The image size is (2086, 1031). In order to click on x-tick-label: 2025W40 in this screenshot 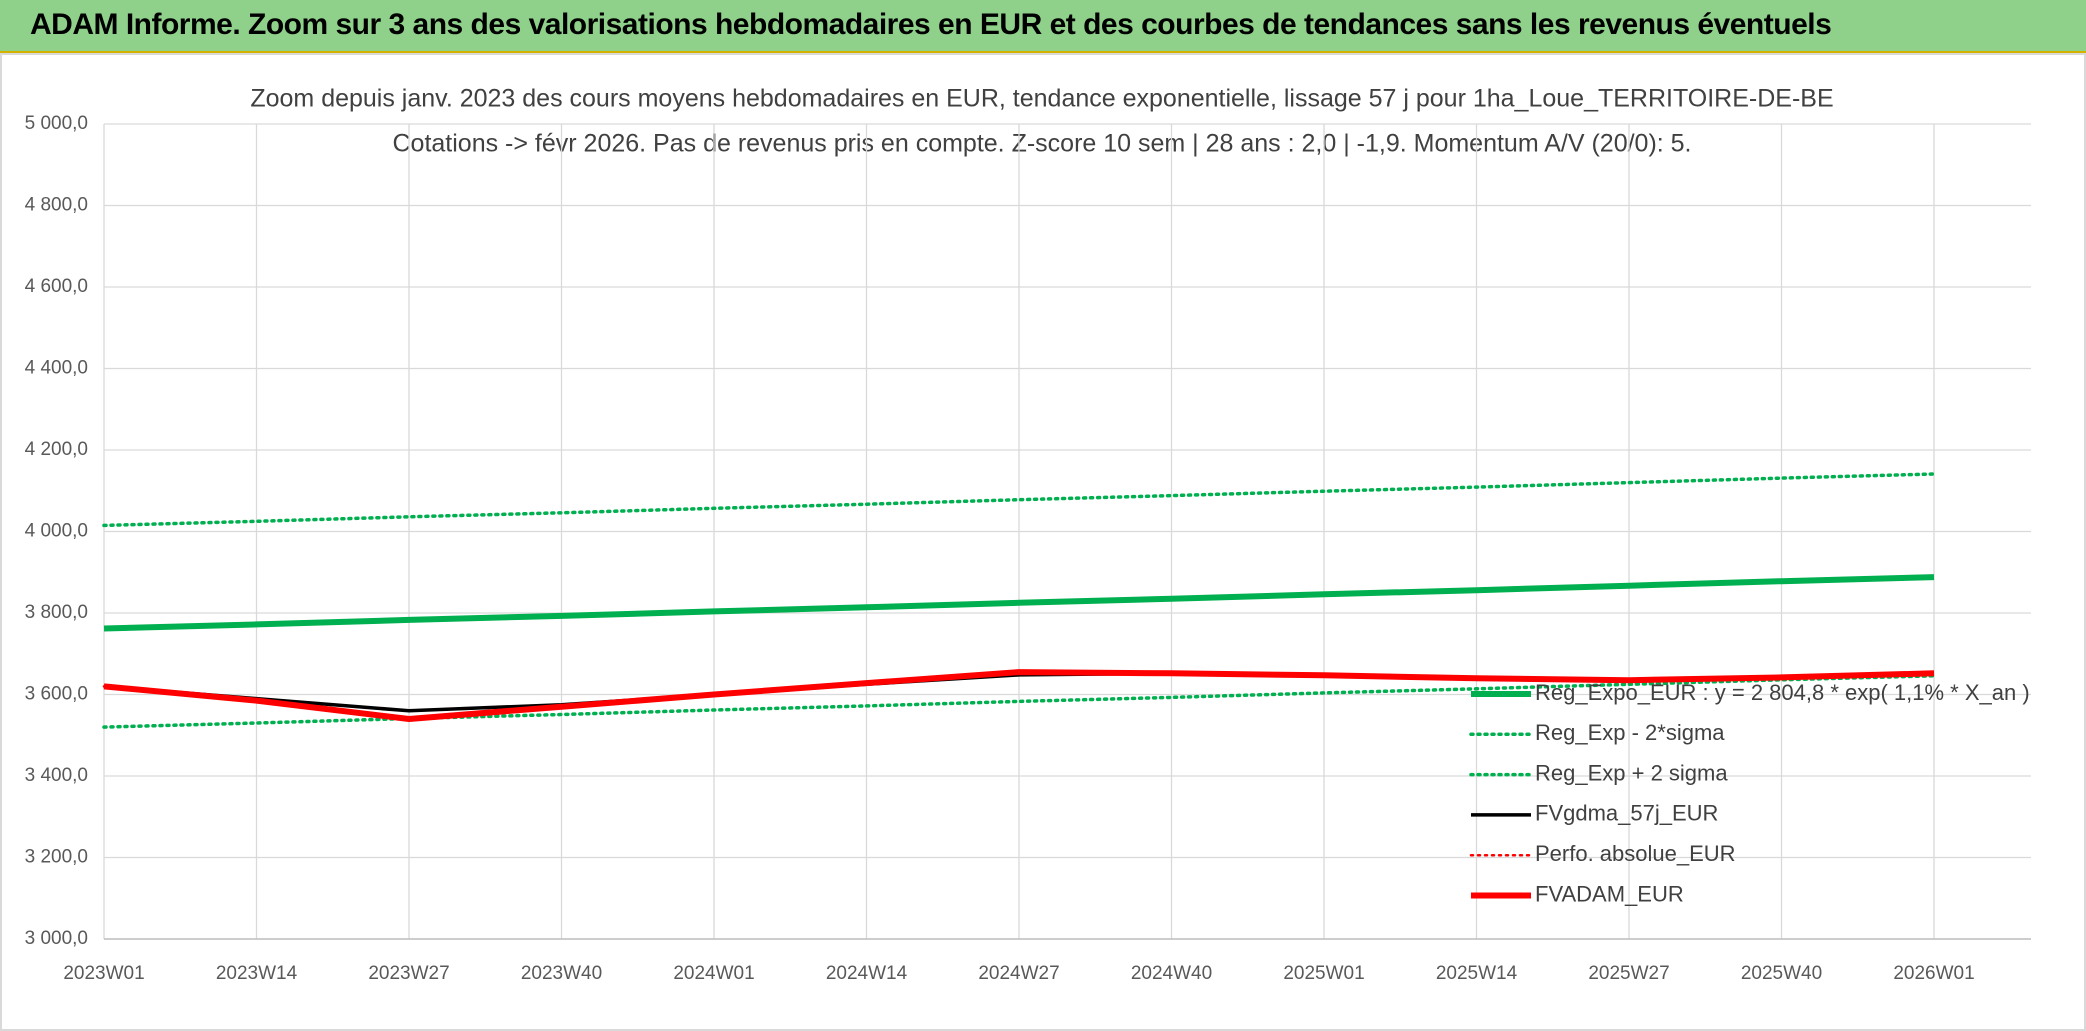, I will do `click(1781, 973)`.